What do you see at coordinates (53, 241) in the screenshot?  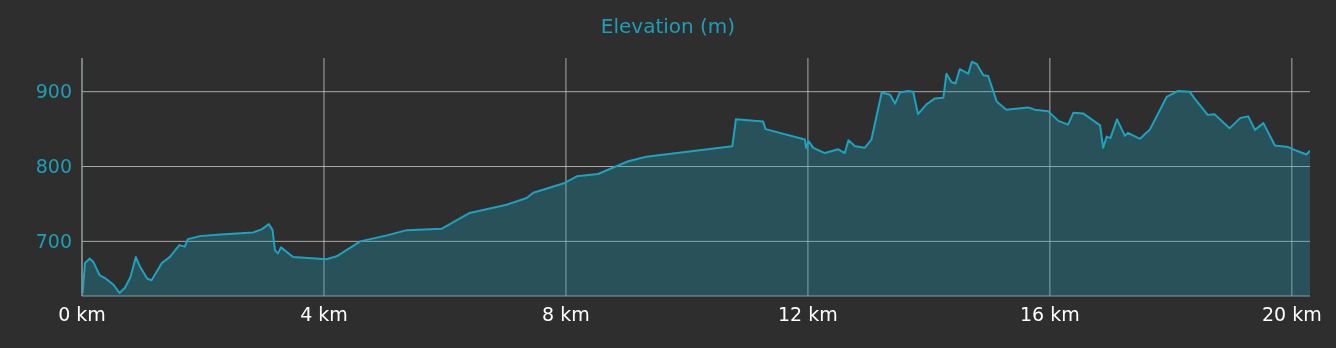 I see `y-tick-label: 700` at bounding box center [53, 241].